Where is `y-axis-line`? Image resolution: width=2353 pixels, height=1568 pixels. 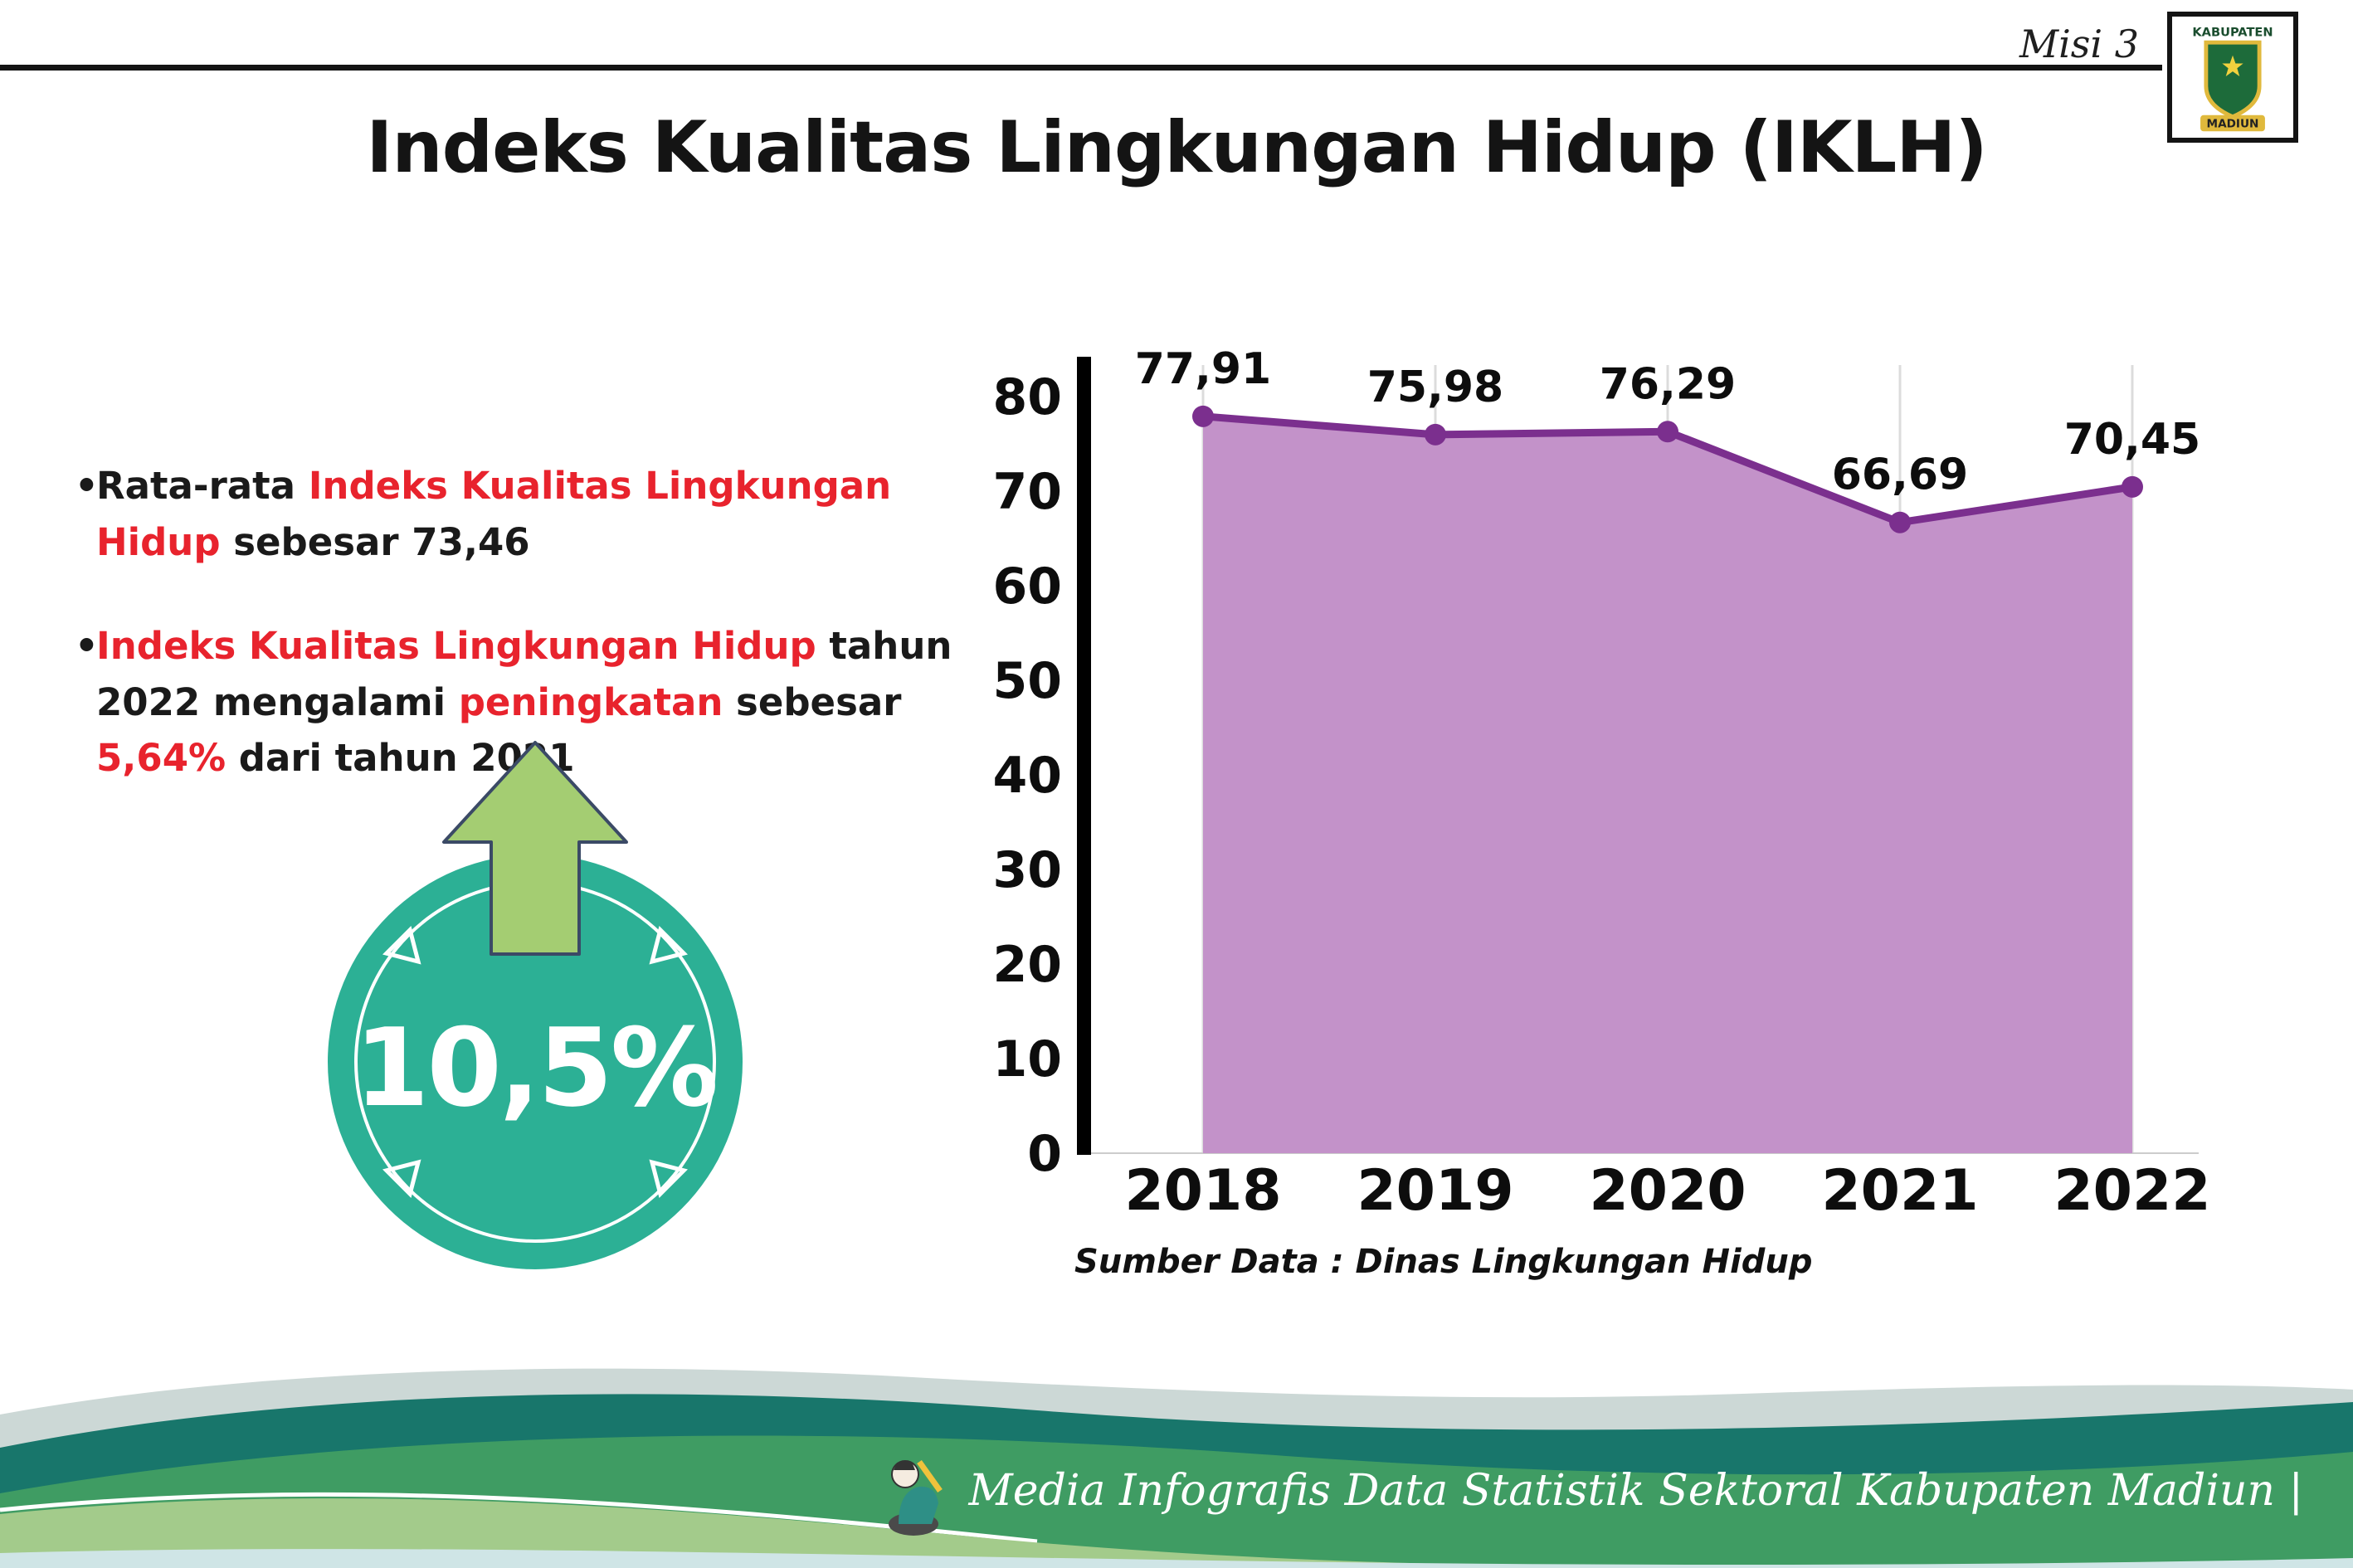
y-axis-line is located at coordinates (1084, 756).